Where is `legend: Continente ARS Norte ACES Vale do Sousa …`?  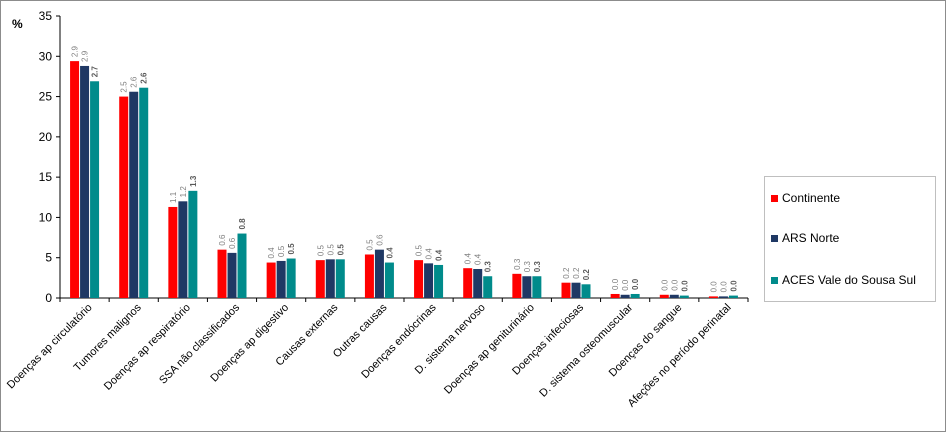
legend: Continente ARS Norte ACES Vale do Sousa … is located at coordinates (850, 239).